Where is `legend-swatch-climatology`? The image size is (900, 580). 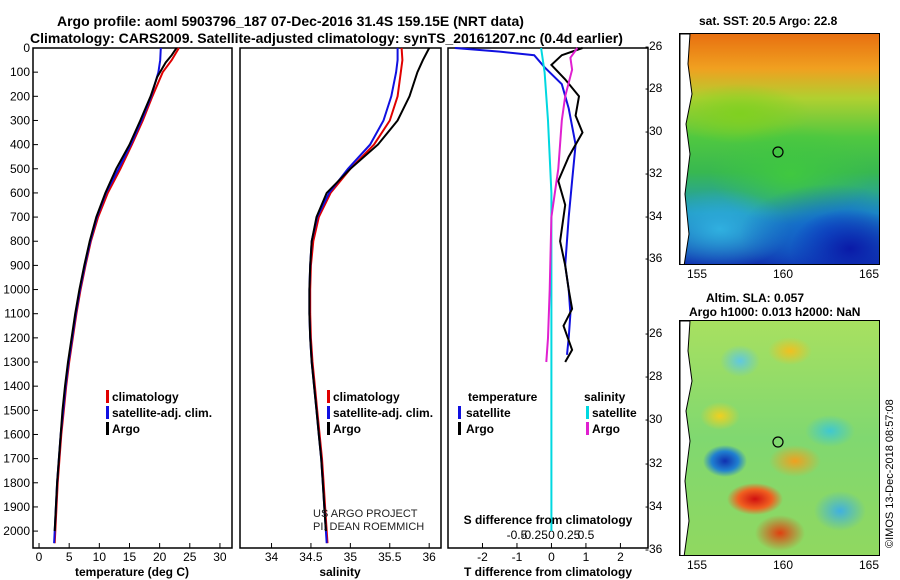 legend-swatch-climatology is located at coordinates (328, 396).